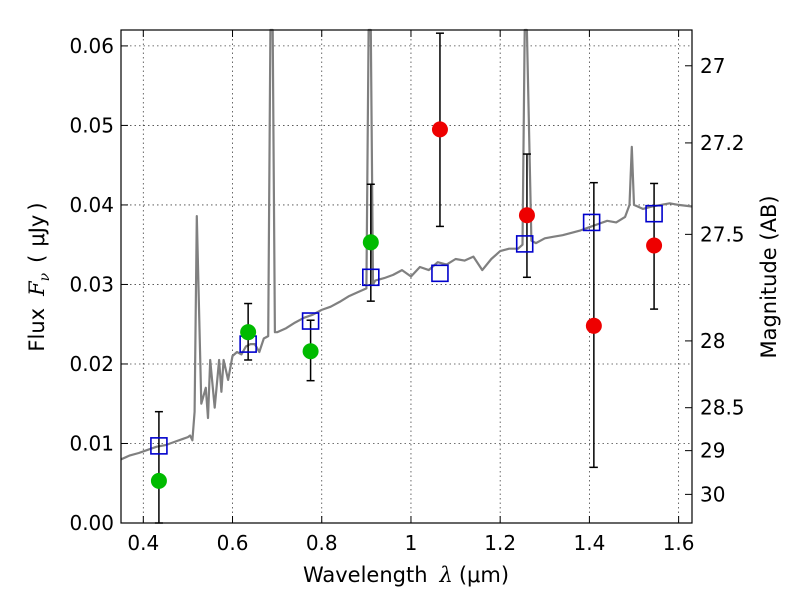 This screenshot has width=800, height=600. I want to click on x-tick-label: 0.4, so click(143, 543).